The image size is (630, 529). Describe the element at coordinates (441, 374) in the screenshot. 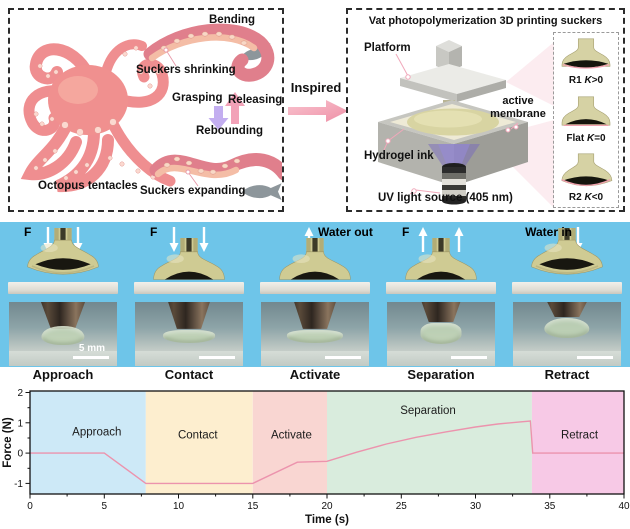

I see `stage-label: Separation` at that location.